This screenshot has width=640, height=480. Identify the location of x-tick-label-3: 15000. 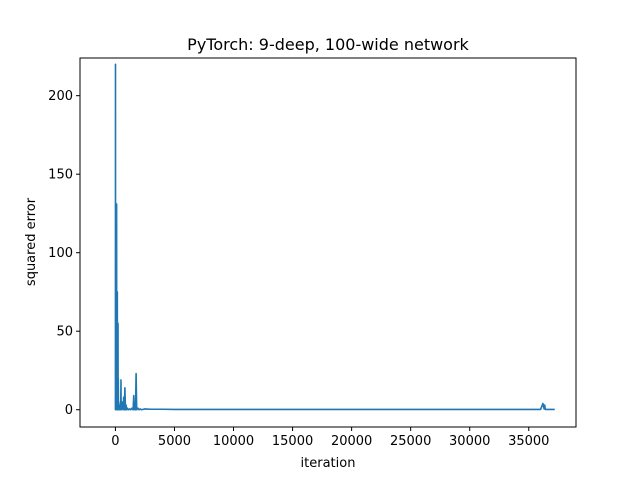
(292, 441).